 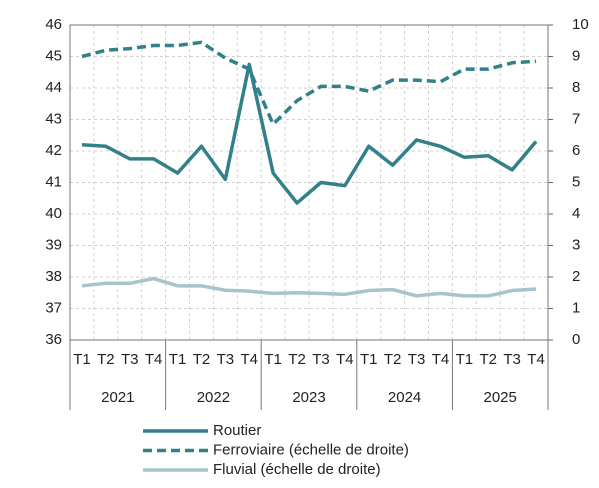 I want to click on y-tick-label: 42, so click(x=53, y=150).